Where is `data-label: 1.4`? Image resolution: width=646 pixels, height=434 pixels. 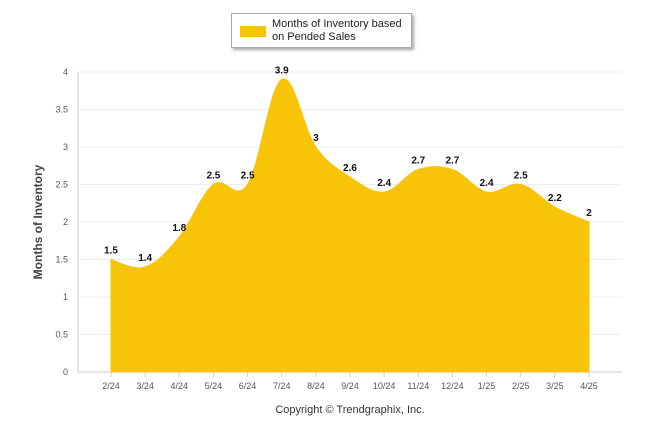
data-label: 1.4 is located at coordinates (145, 258).